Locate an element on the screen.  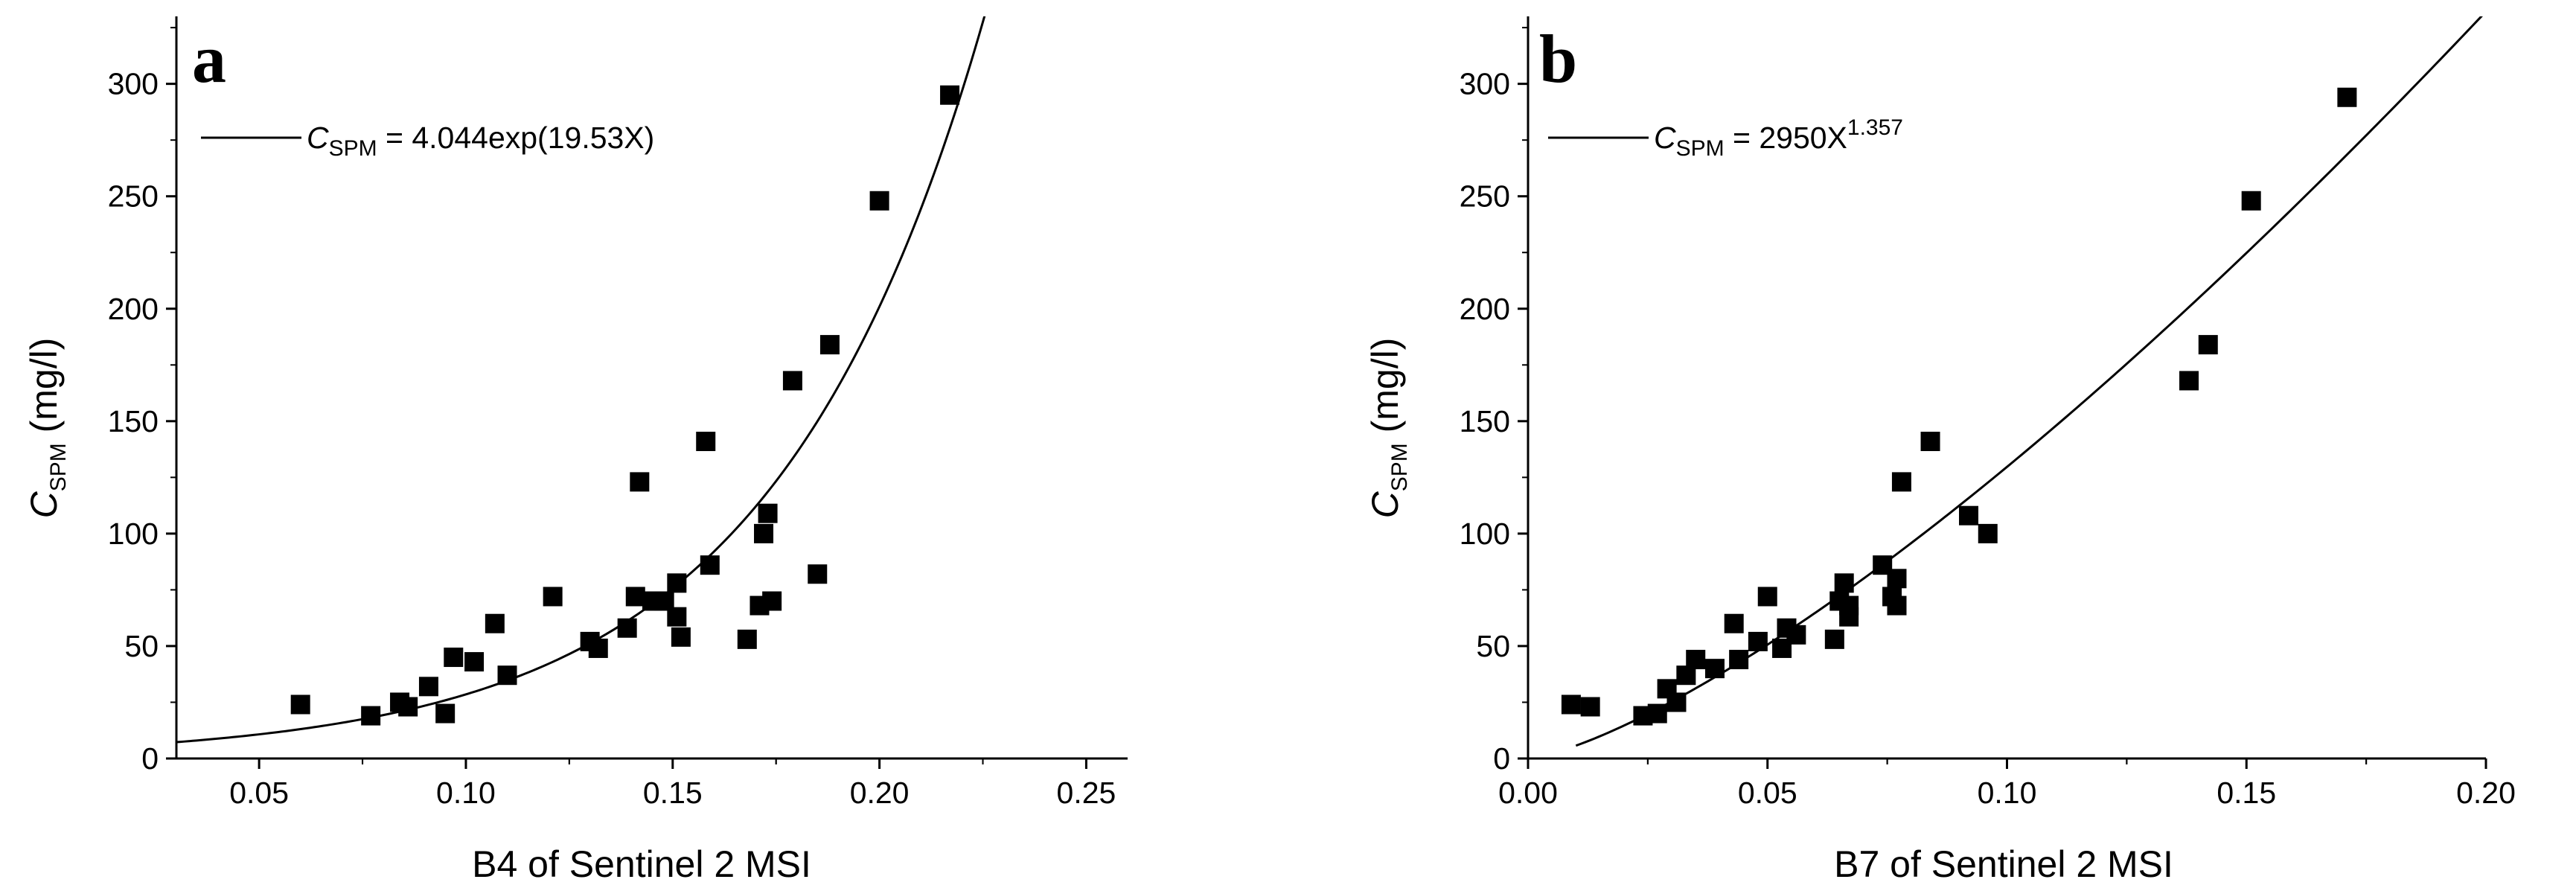
panel-b-y-tick-label: 250 is located at coordinates (1485, 197).